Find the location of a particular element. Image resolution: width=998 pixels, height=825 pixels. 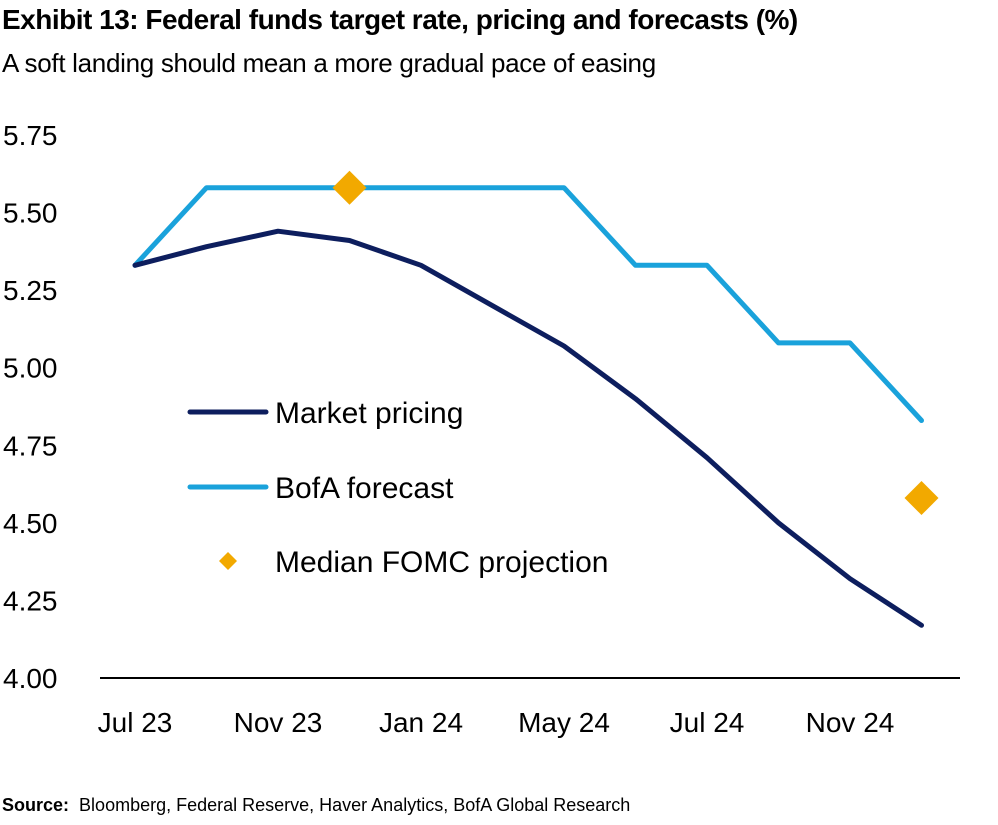

y-tick-label: 5.25 is located at coordinates (30, 290).